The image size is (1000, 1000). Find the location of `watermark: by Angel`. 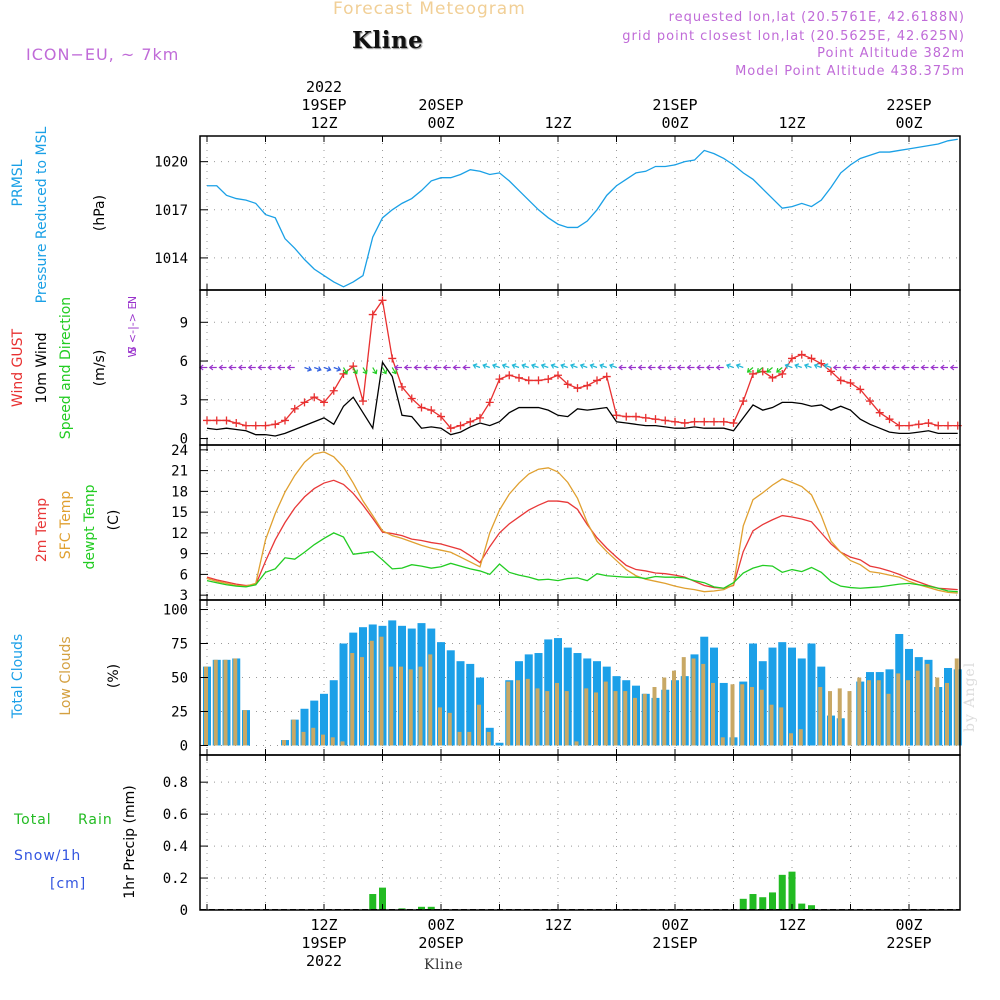

watermark: by Angel is located at coordinates (970, 696).